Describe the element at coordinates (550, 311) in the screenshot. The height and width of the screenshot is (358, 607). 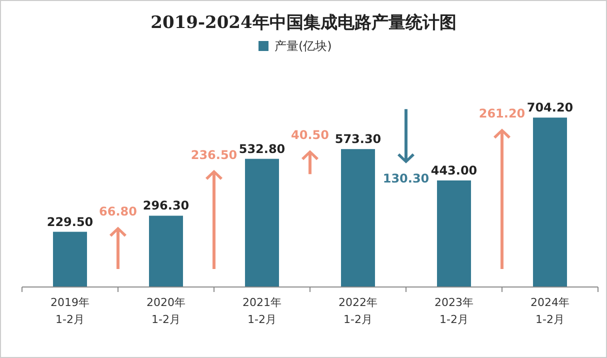
I see `x-tick-label: 2024年 1-2月` at that location.